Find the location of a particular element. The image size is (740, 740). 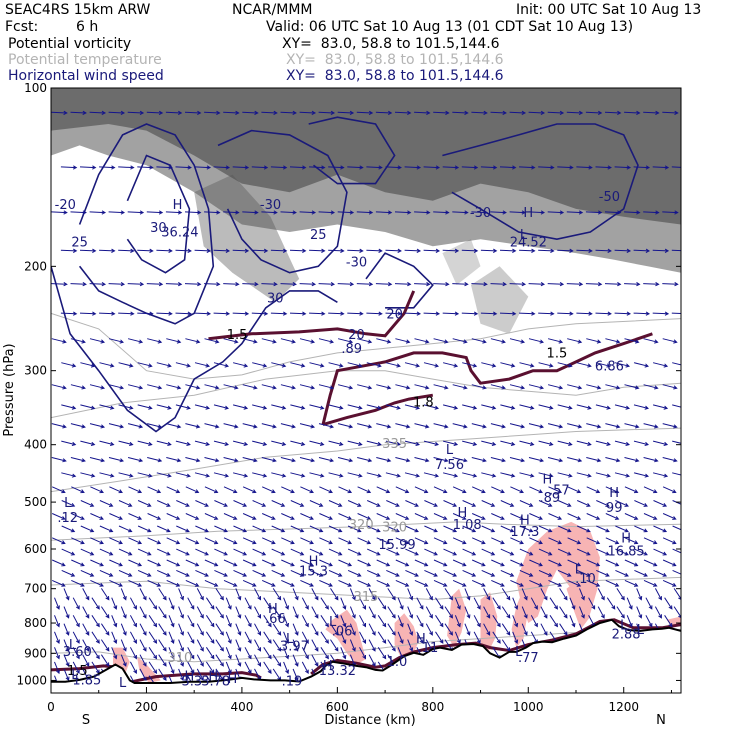

fcst-value: 6 h is located at coordinates (87, 27).